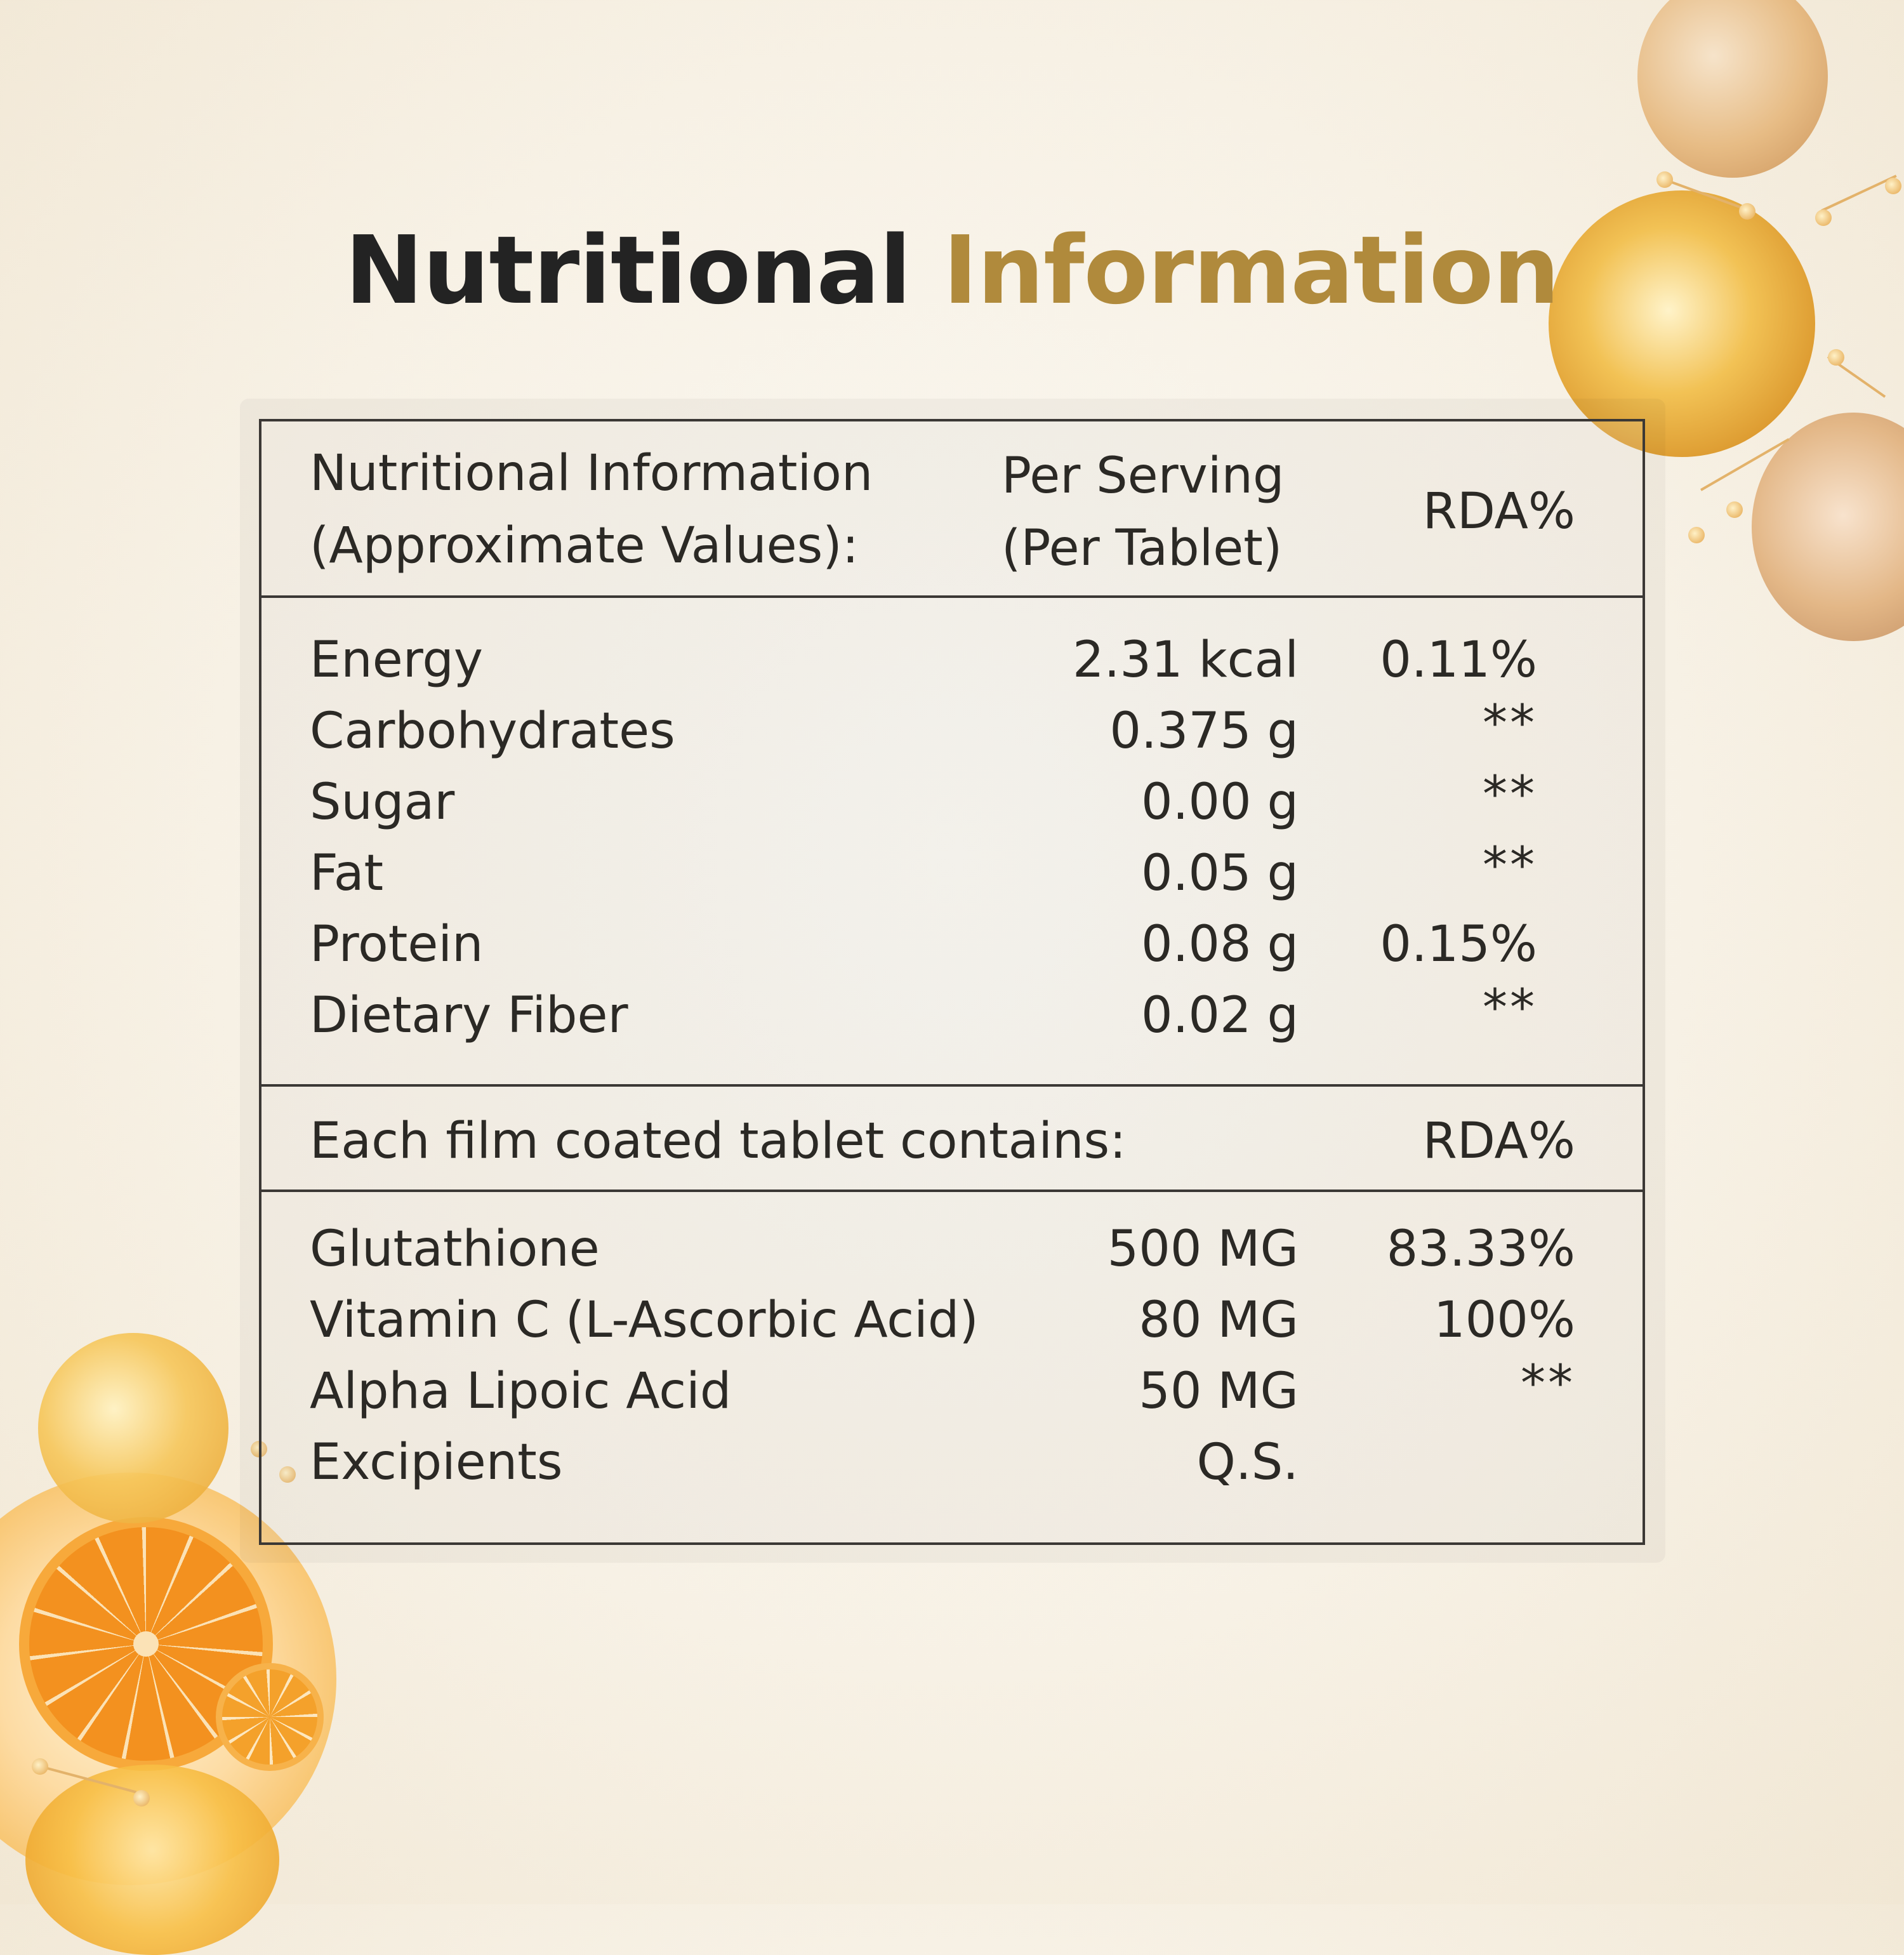  What do you see at coordinates (492, 731) in the screenshot?
I see `nutrient-name: Carbohydrates` at bounding box center [492, 731].